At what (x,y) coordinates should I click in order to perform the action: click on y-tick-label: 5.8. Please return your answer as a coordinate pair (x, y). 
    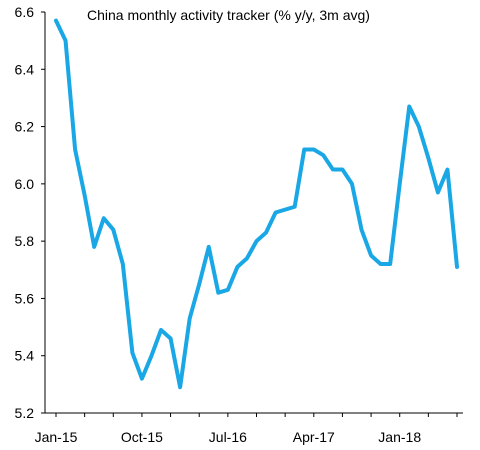
    Looking at the image, I should click on (25, 241).